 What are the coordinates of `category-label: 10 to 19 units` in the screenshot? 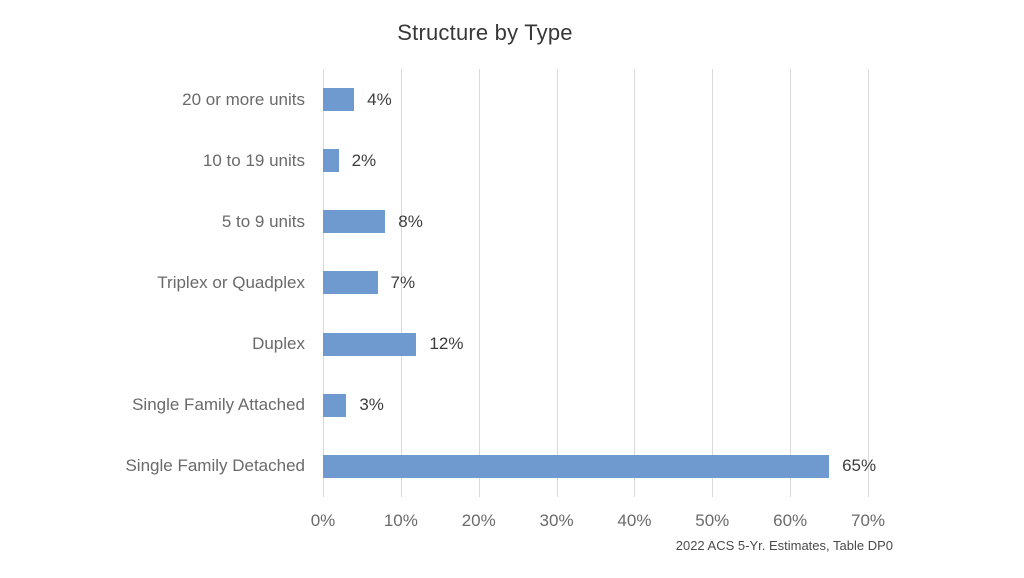 It's located at (253, 160).